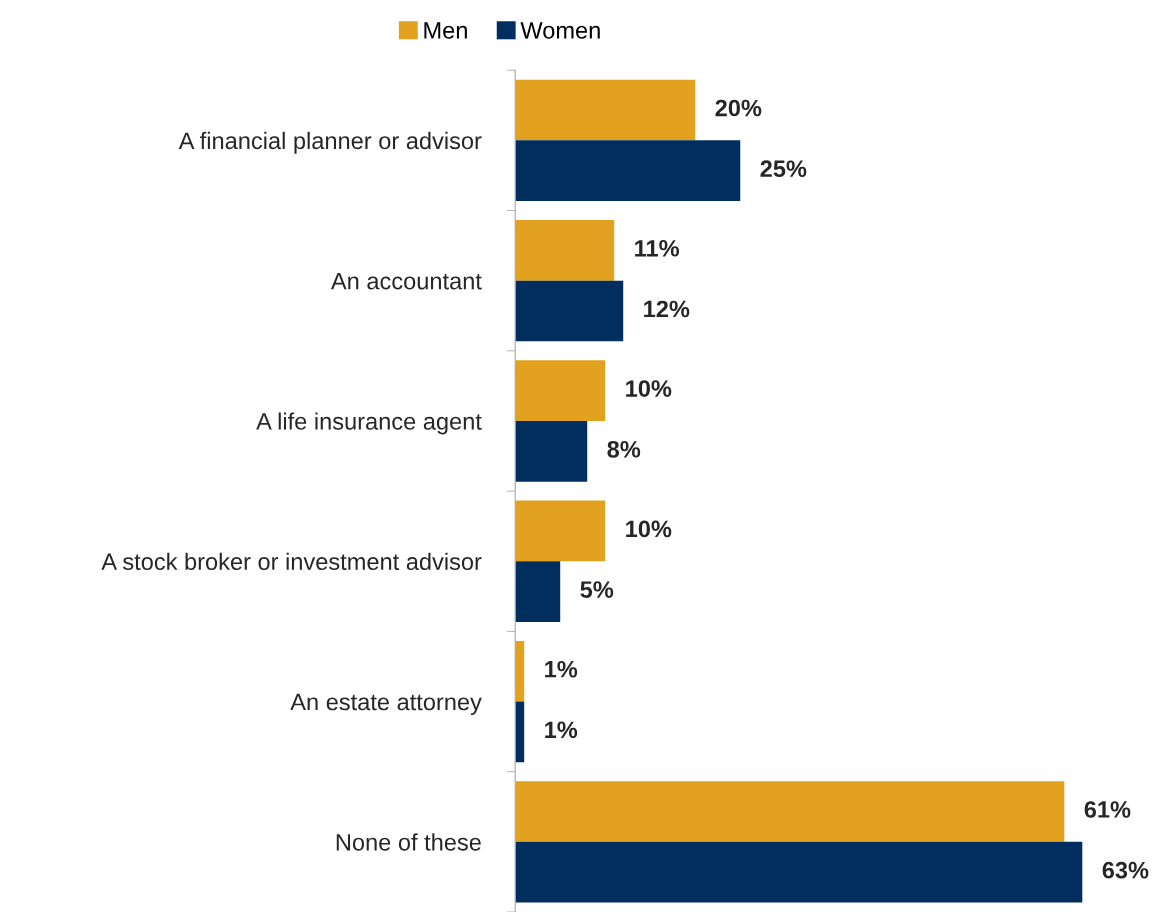 This screenshot has width=1163, height=912. I want to click on y-tick-label: A life insurance agent, so click(369, 423).